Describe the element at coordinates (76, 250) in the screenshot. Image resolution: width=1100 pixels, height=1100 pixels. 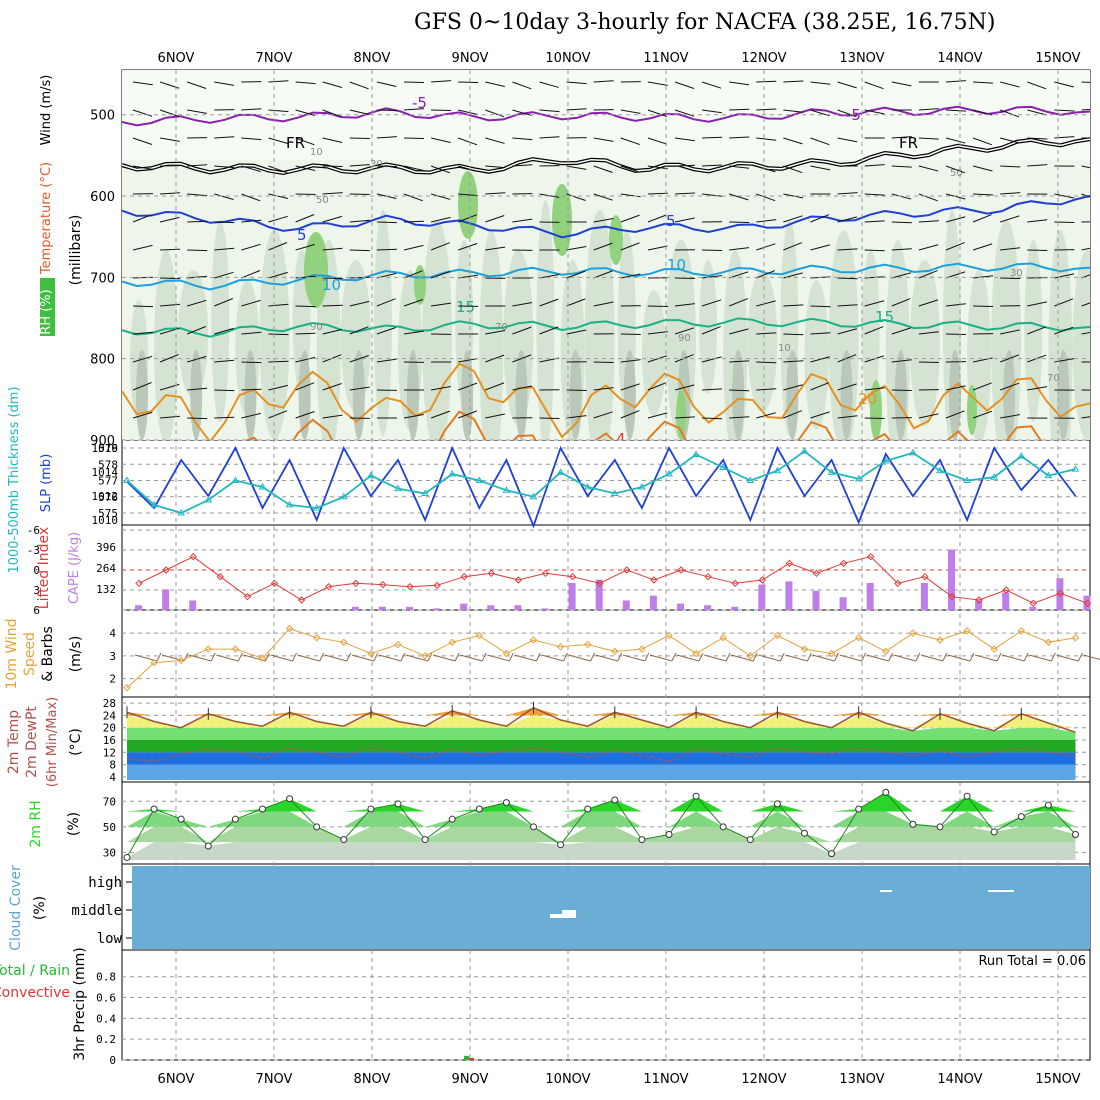
I see `millibars-axis-label: (millibars)` at that location.